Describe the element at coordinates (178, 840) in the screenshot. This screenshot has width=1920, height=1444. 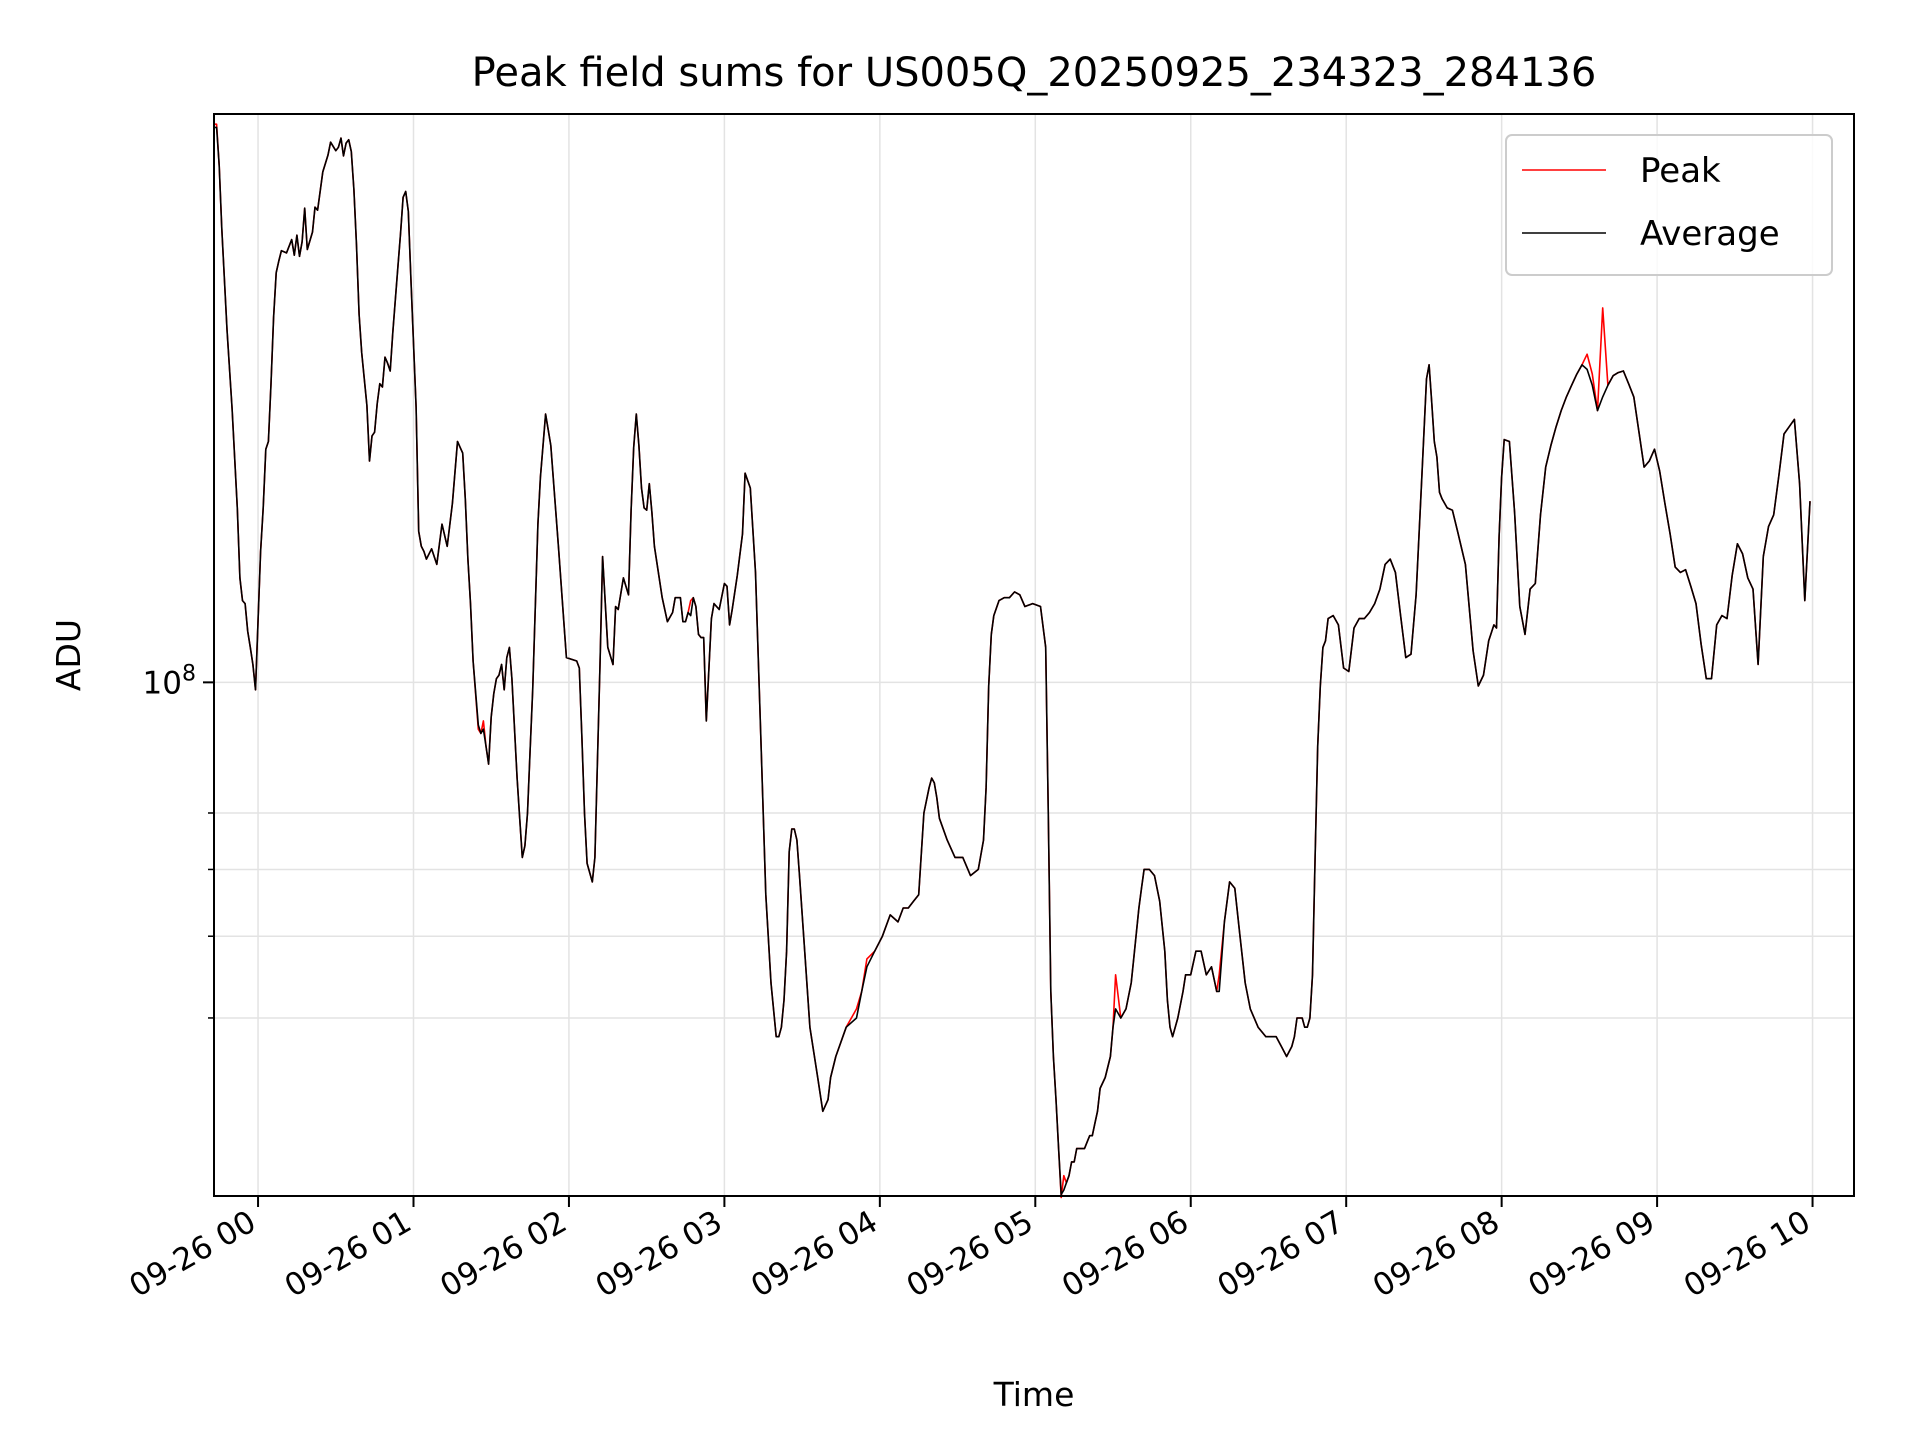
I see `y-axis-ticks: 108` at that location.